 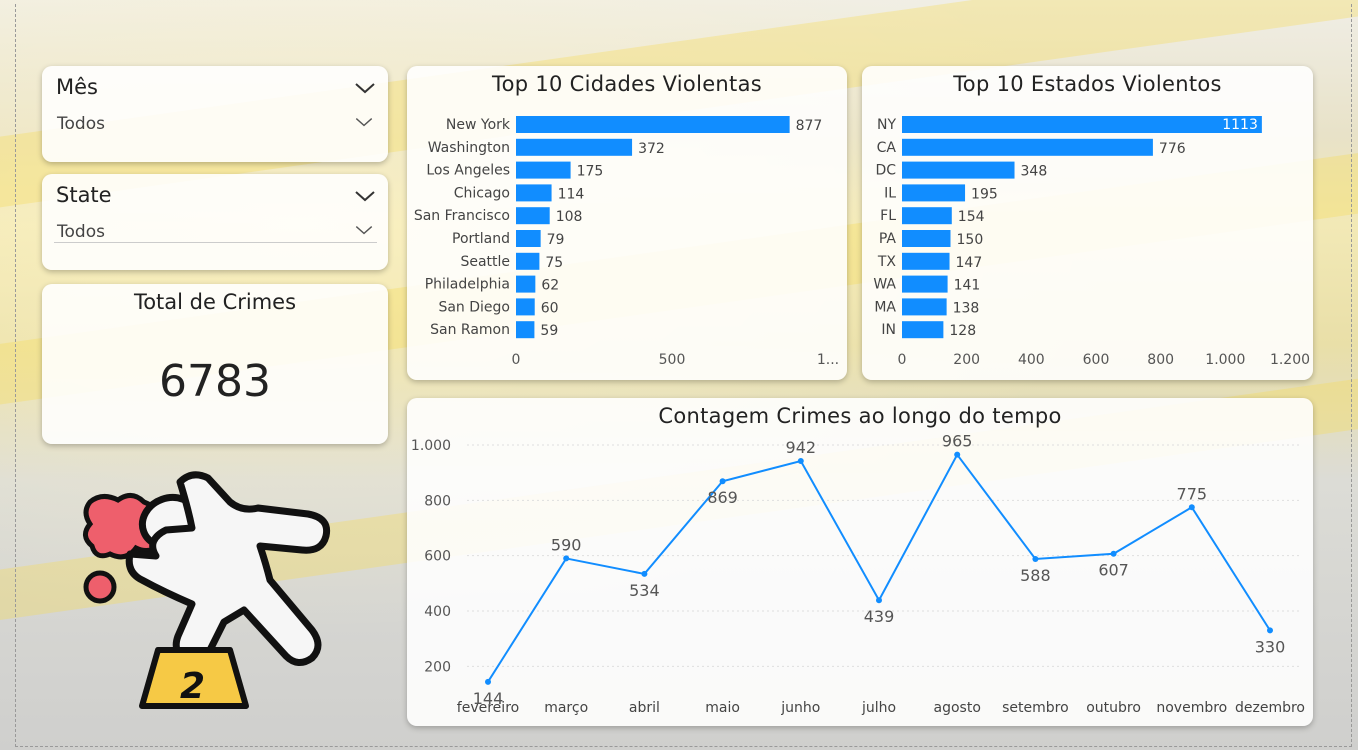 I want to click on bar-category-label: DC, so click(x=885, y=171).